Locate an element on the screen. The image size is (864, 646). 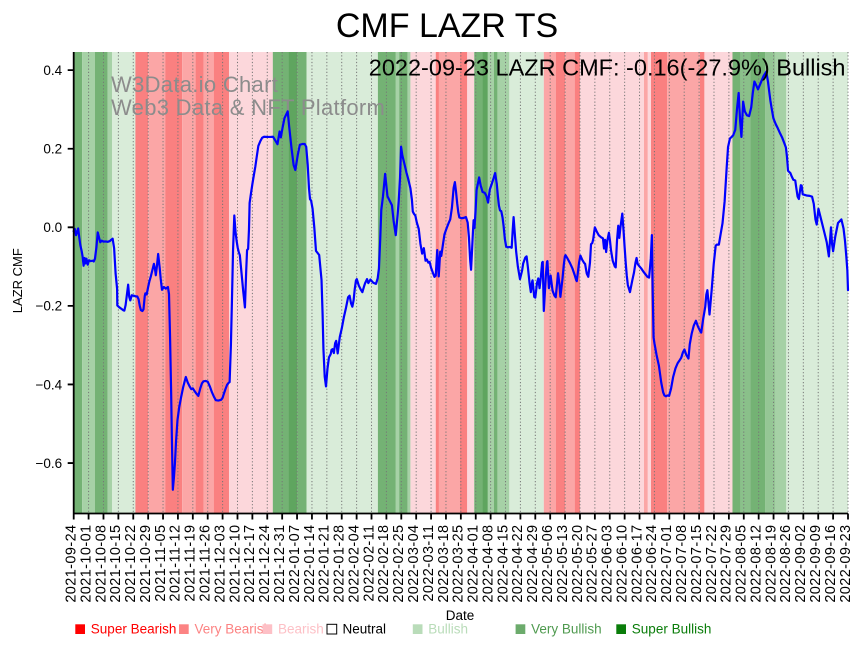
svg-text: 2021-11-05 is located at coordinates (161, 563).